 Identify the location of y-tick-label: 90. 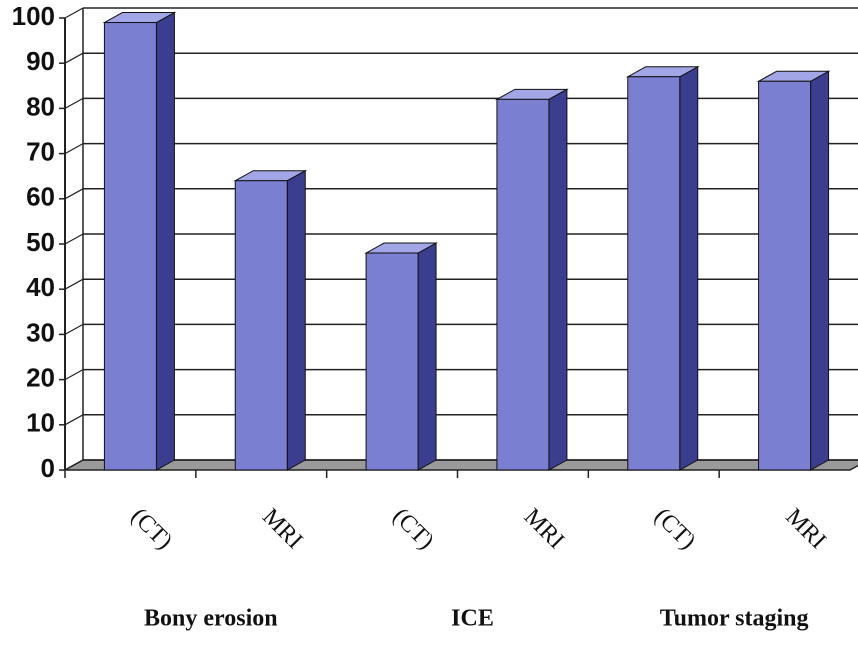
(40, 61).